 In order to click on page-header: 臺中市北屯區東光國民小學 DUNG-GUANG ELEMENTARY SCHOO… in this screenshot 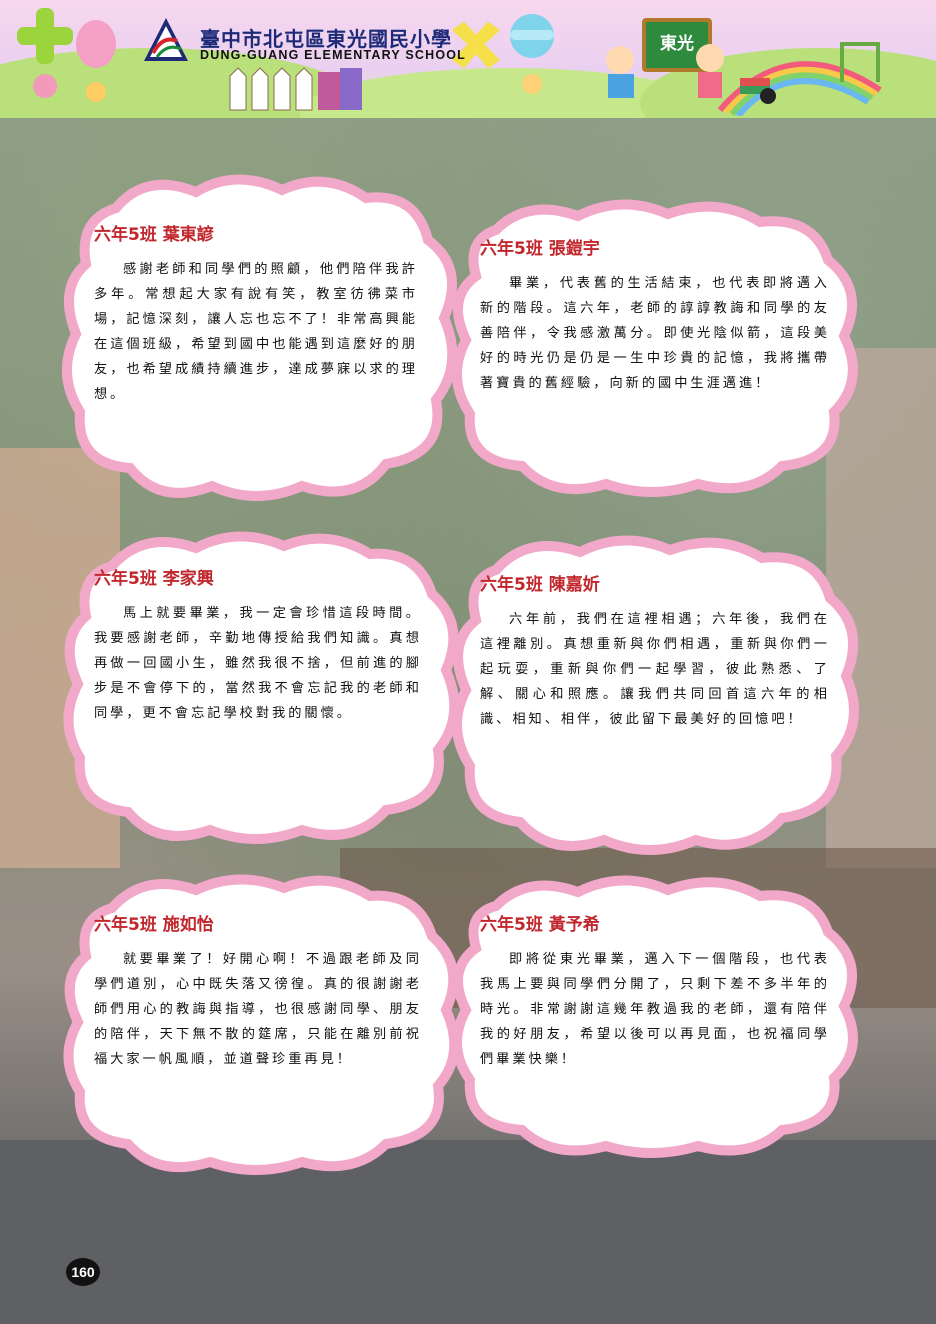, I will do `click(468, 59)`.